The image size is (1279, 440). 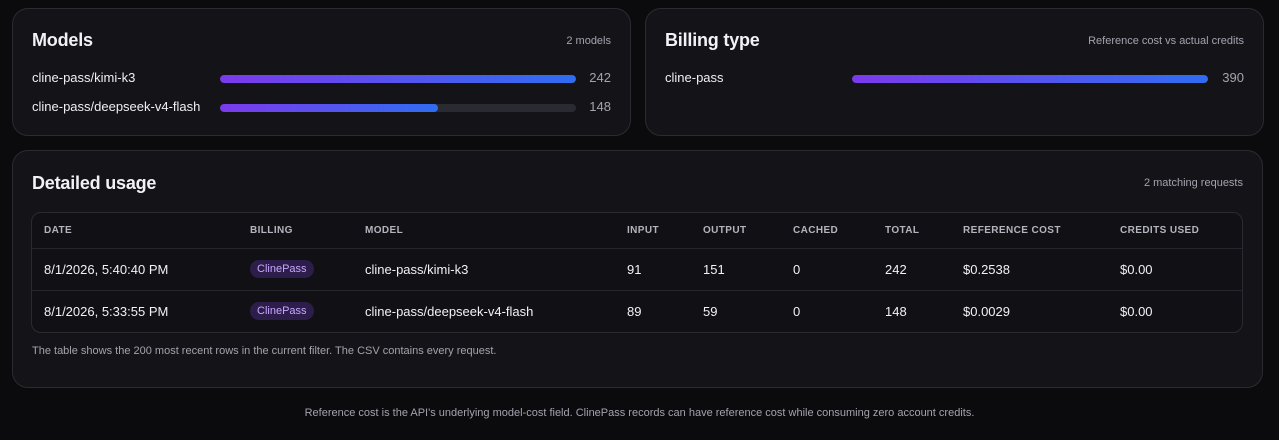 What do you see at coordinates (1233, 77) in the screenshot?
I see `item-value: 390` at bounding box center [1233, 77].